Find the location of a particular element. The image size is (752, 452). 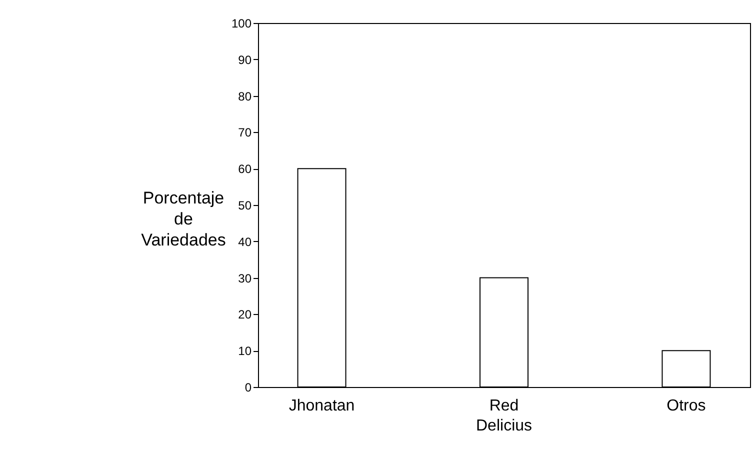

y-tick-label: 70 is located at coordinates (245, 133).